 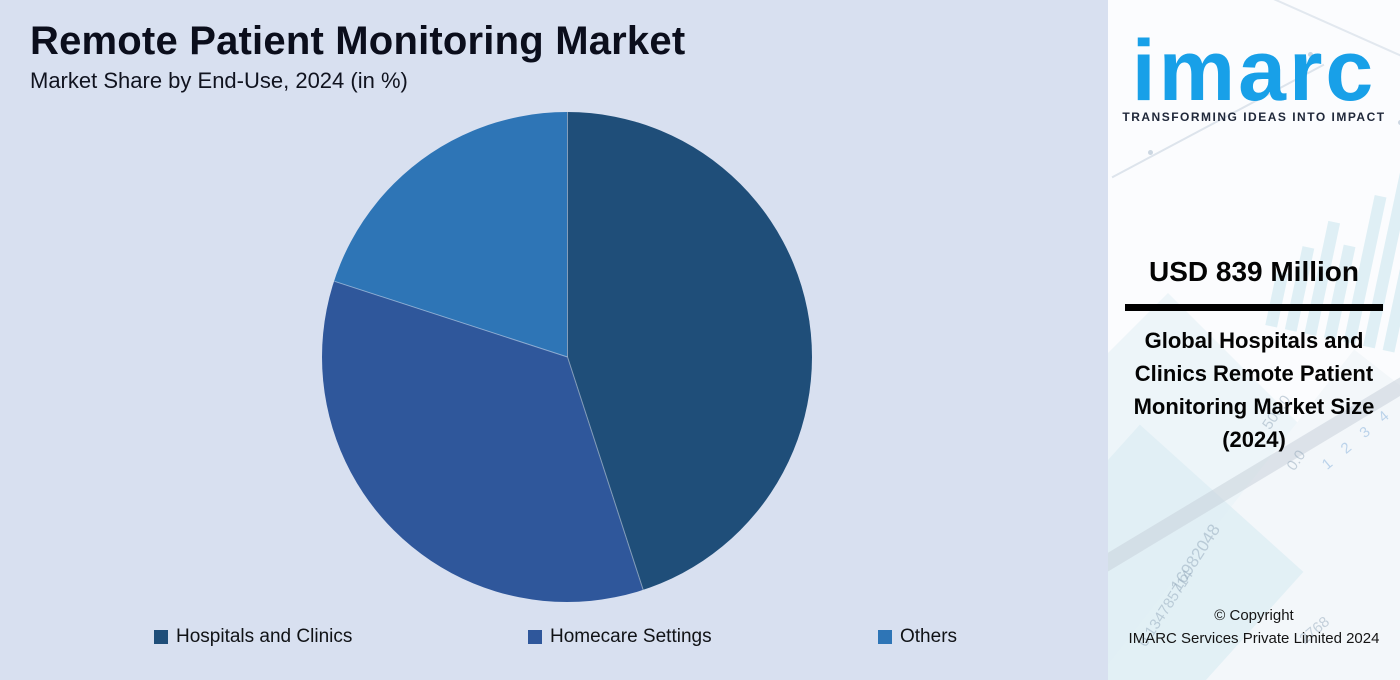 What do you see at coordinates (1254, 271) in the screenshot?
I see `market-size-value: USD 839 Million` at bounding box center [1254, 271].